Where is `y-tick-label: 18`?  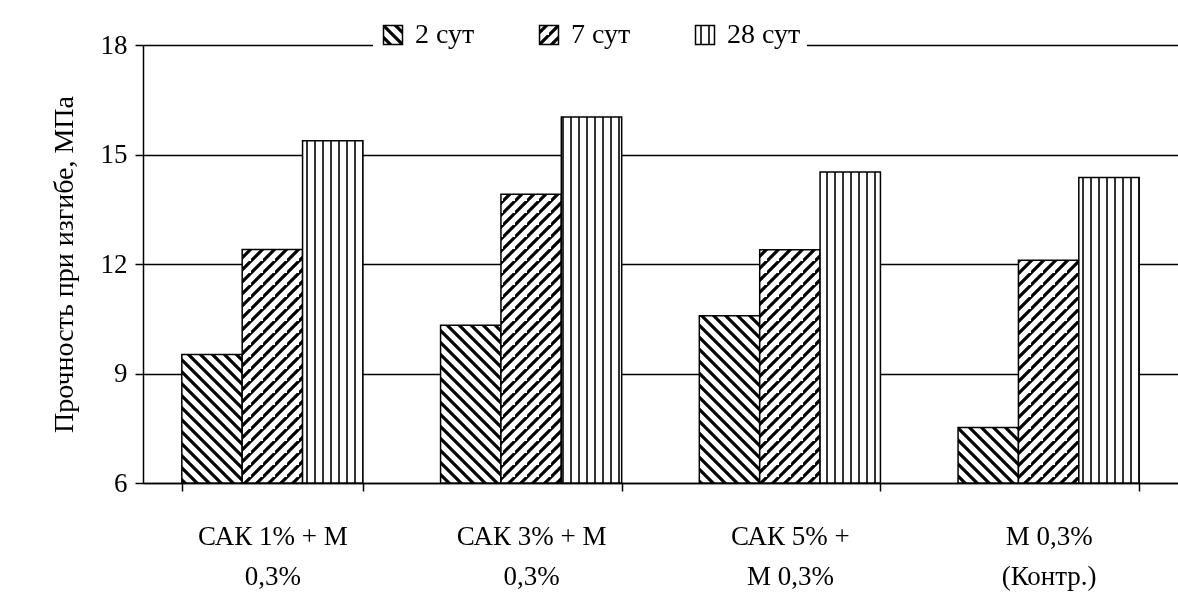 y-tick-label: 18 is located at coordinates (114, 44).